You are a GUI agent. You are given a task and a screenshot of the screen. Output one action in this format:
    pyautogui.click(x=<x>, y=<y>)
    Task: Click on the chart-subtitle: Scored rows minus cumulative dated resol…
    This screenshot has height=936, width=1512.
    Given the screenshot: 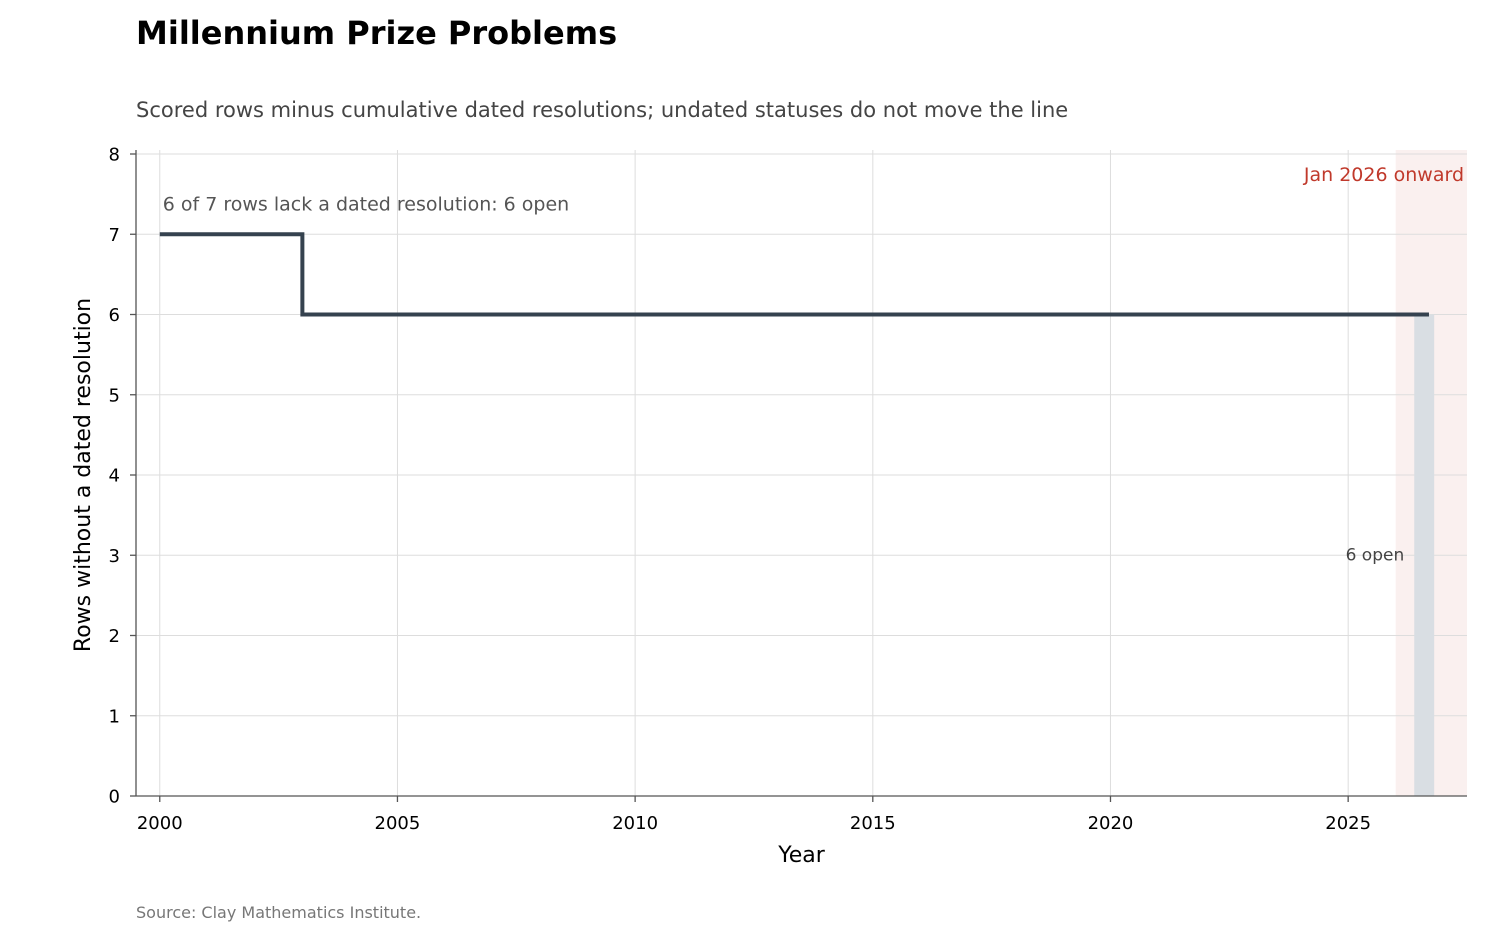 What is the action you would take?
    pyautogui.click(x=602, y=110)
    